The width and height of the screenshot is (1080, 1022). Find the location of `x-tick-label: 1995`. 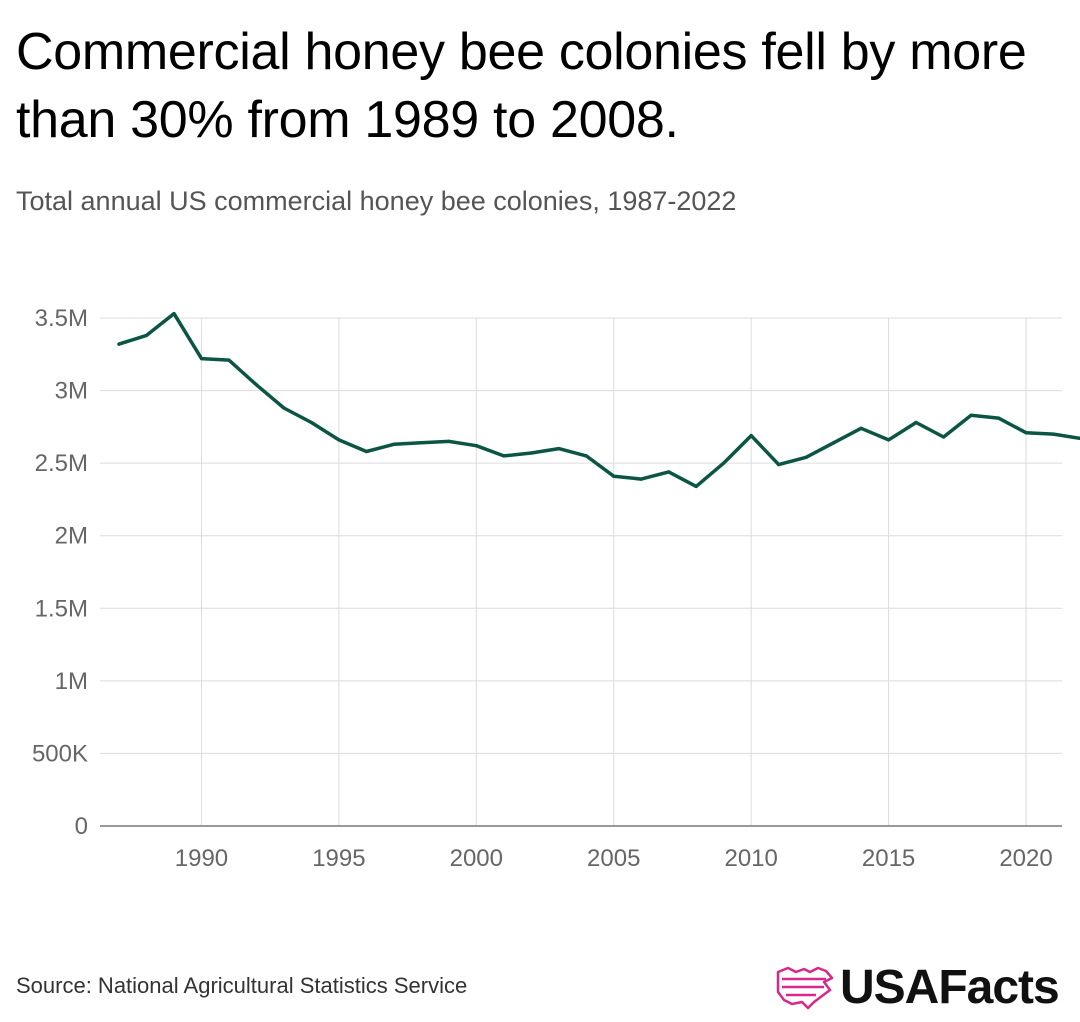

x-tick-label: 1995 is located at coordinates (338, 858).